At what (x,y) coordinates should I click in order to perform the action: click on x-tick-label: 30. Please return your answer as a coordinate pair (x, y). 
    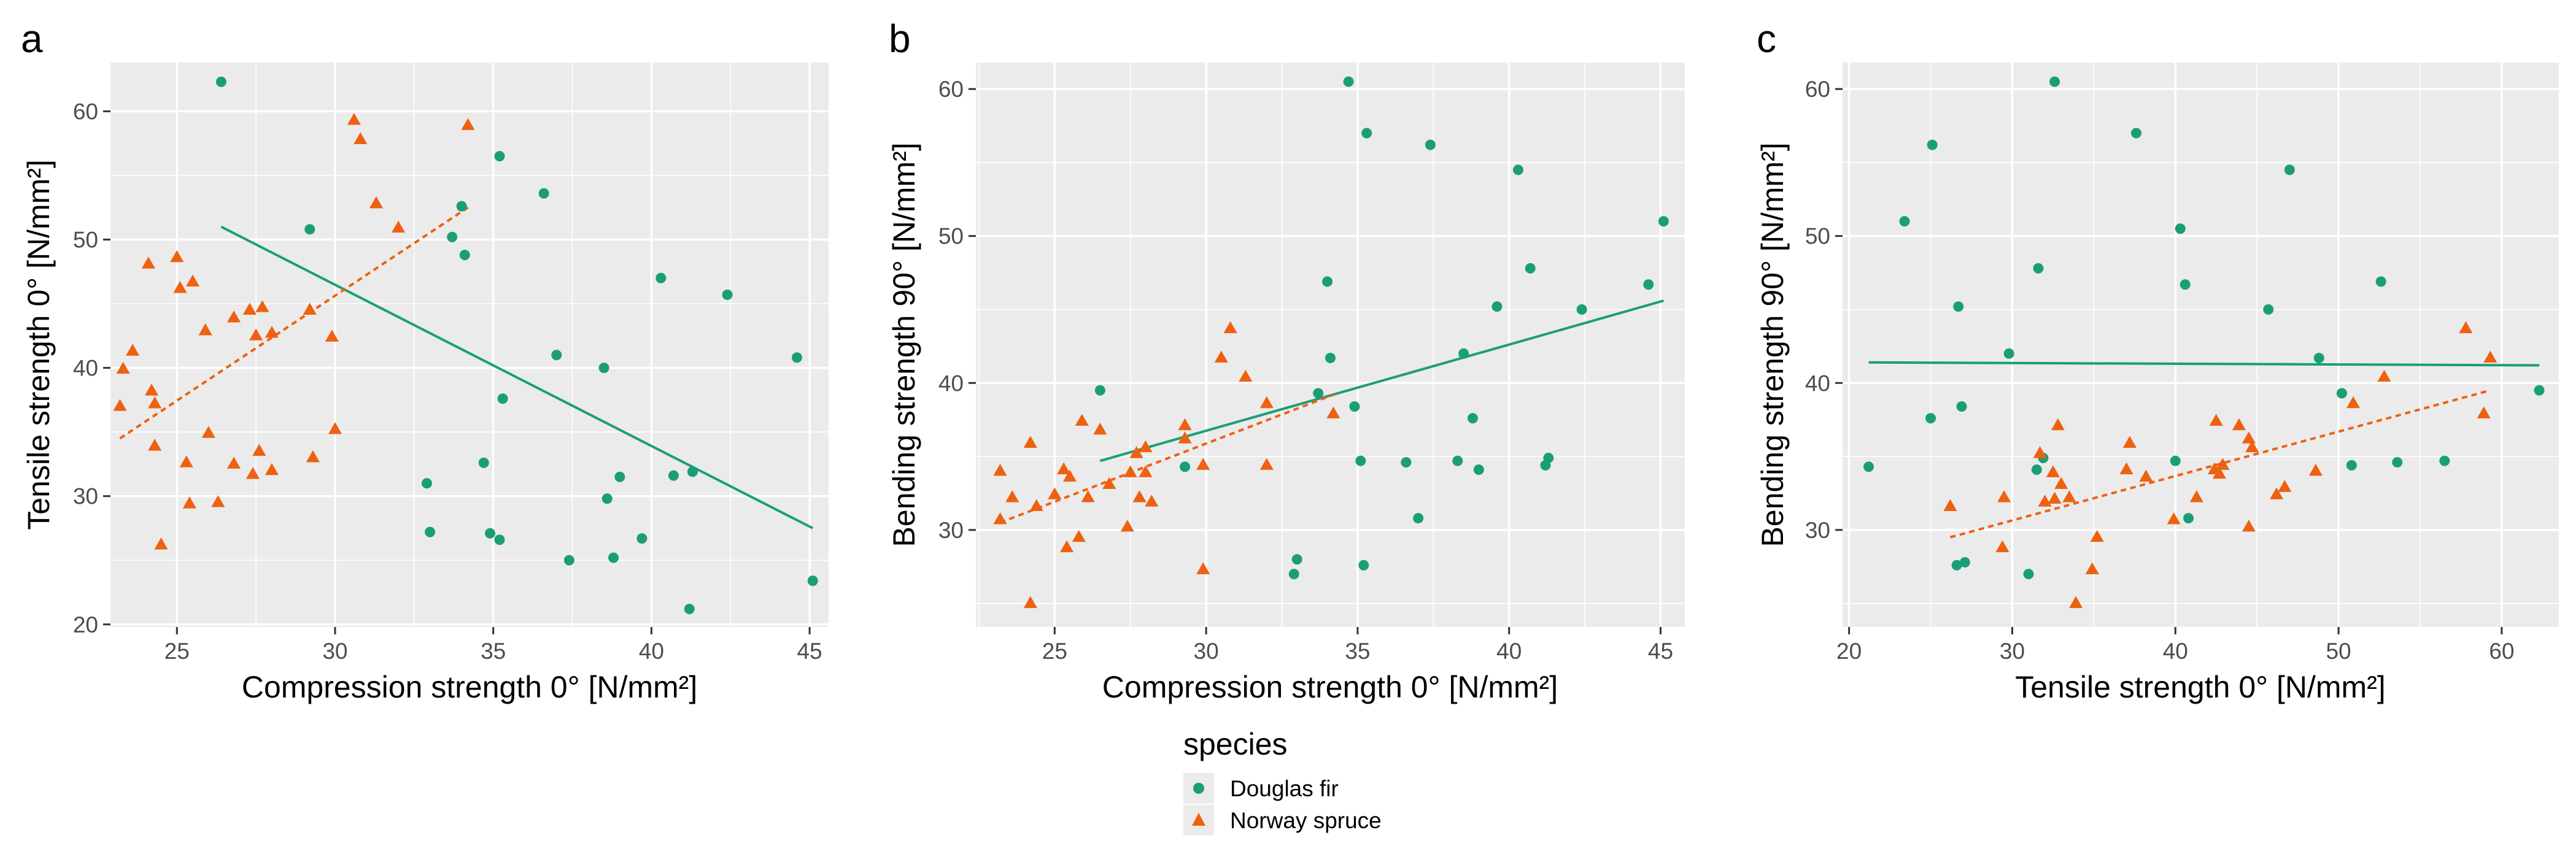
    Looking at the image, I should click on (2012, 651).